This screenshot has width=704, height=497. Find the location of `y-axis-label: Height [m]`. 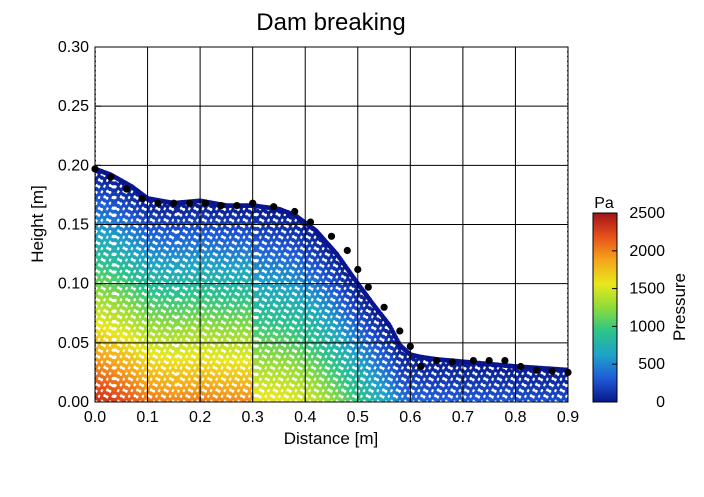

y-axis-label: Height [m] is located at coordinates (37, 223).